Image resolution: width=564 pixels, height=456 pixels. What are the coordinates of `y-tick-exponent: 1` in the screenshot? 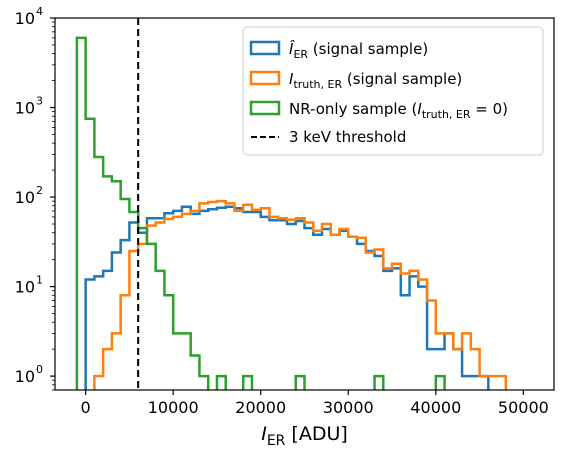 It's located at (39, 280).